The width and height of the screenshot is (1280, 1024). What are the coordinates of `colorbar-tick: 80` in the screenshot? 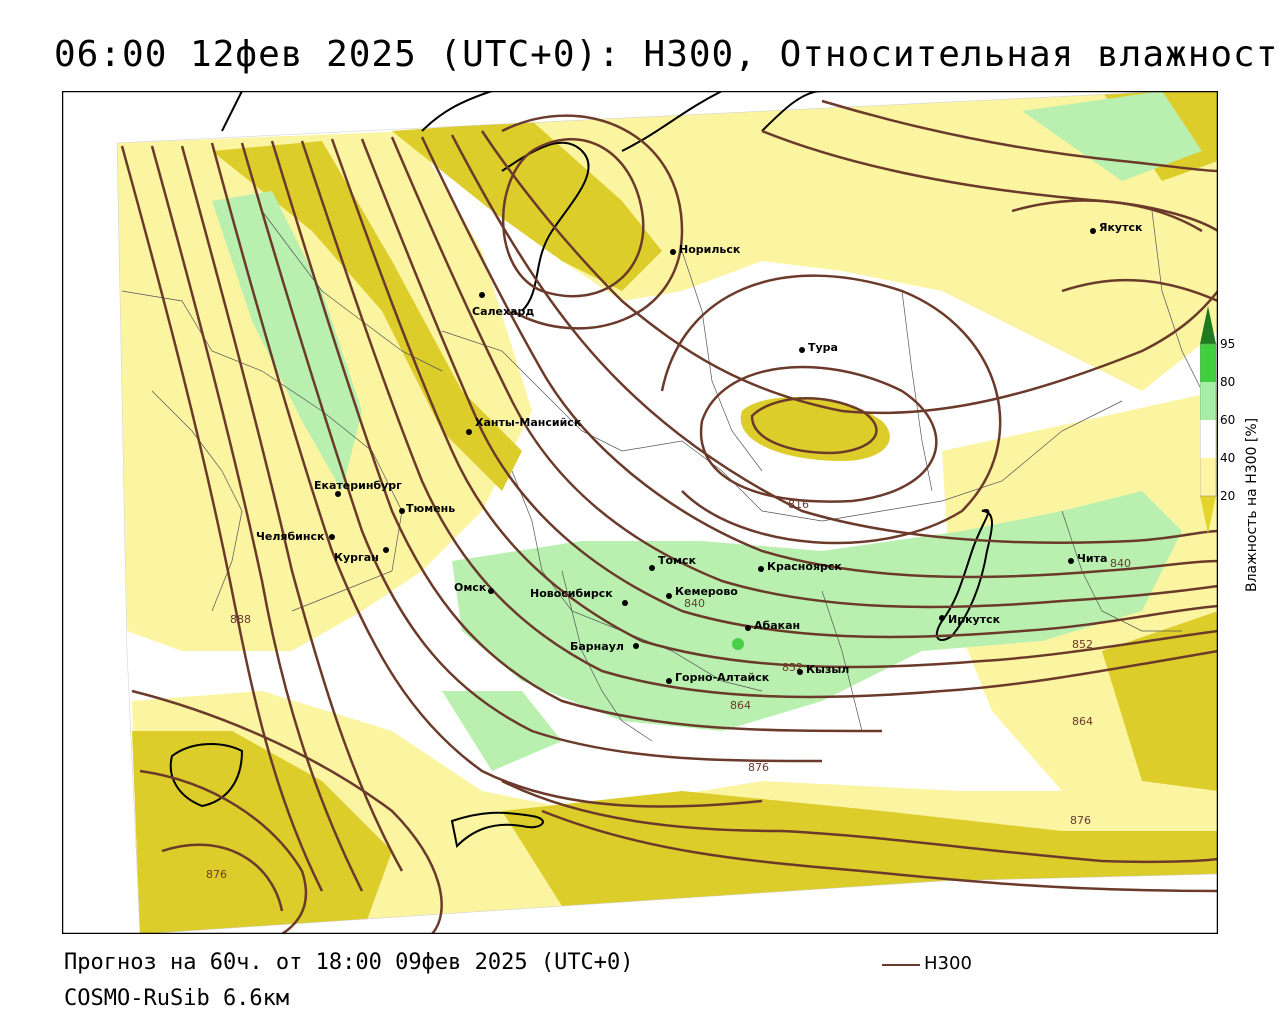 It's located at (1227, 382).